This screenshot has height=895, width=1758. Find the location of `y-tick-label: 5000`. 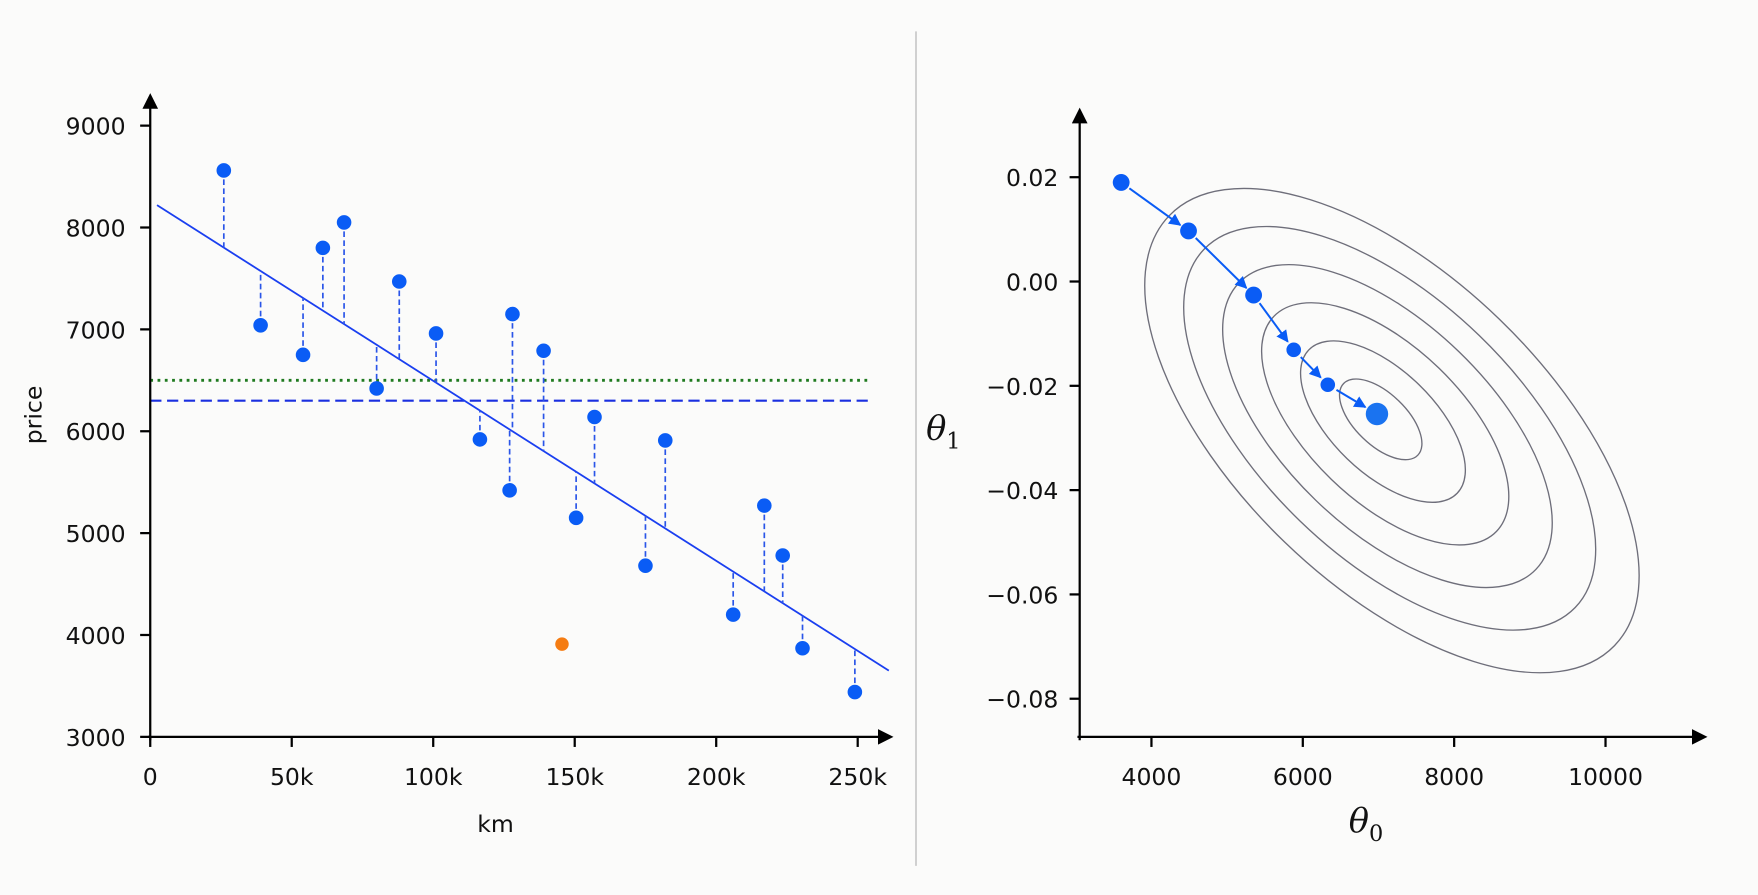

y-tick-label: 5000 is located at coordinates (96, 534).